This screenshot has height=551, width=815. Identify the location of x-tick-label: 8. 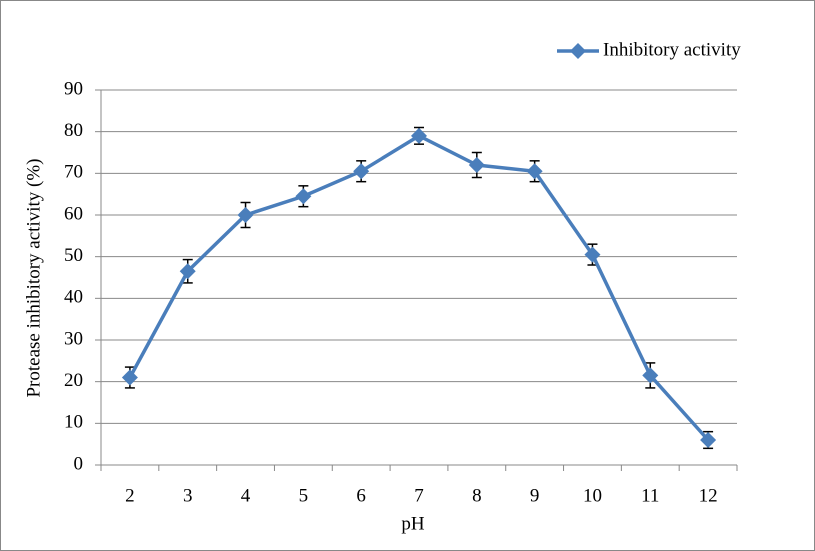
(477, 495).